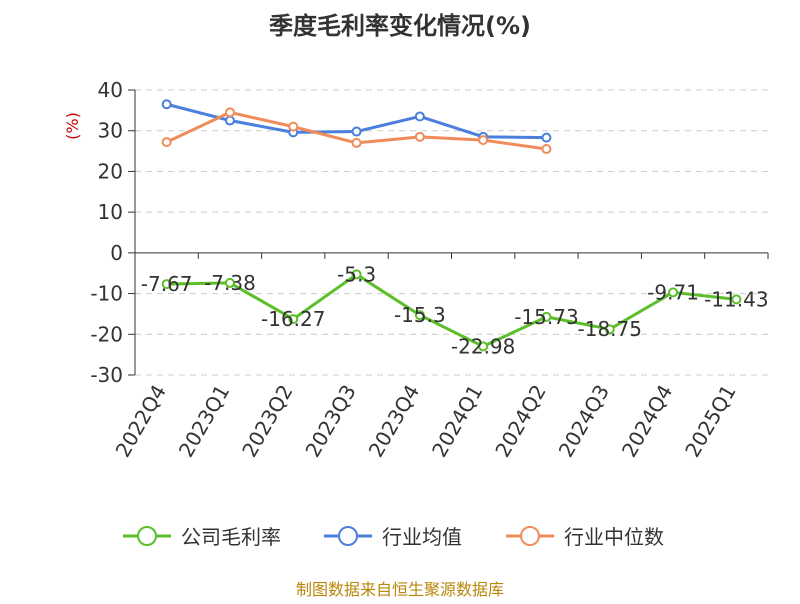  I want to click on data-label: -9.71, so click(673, 292).